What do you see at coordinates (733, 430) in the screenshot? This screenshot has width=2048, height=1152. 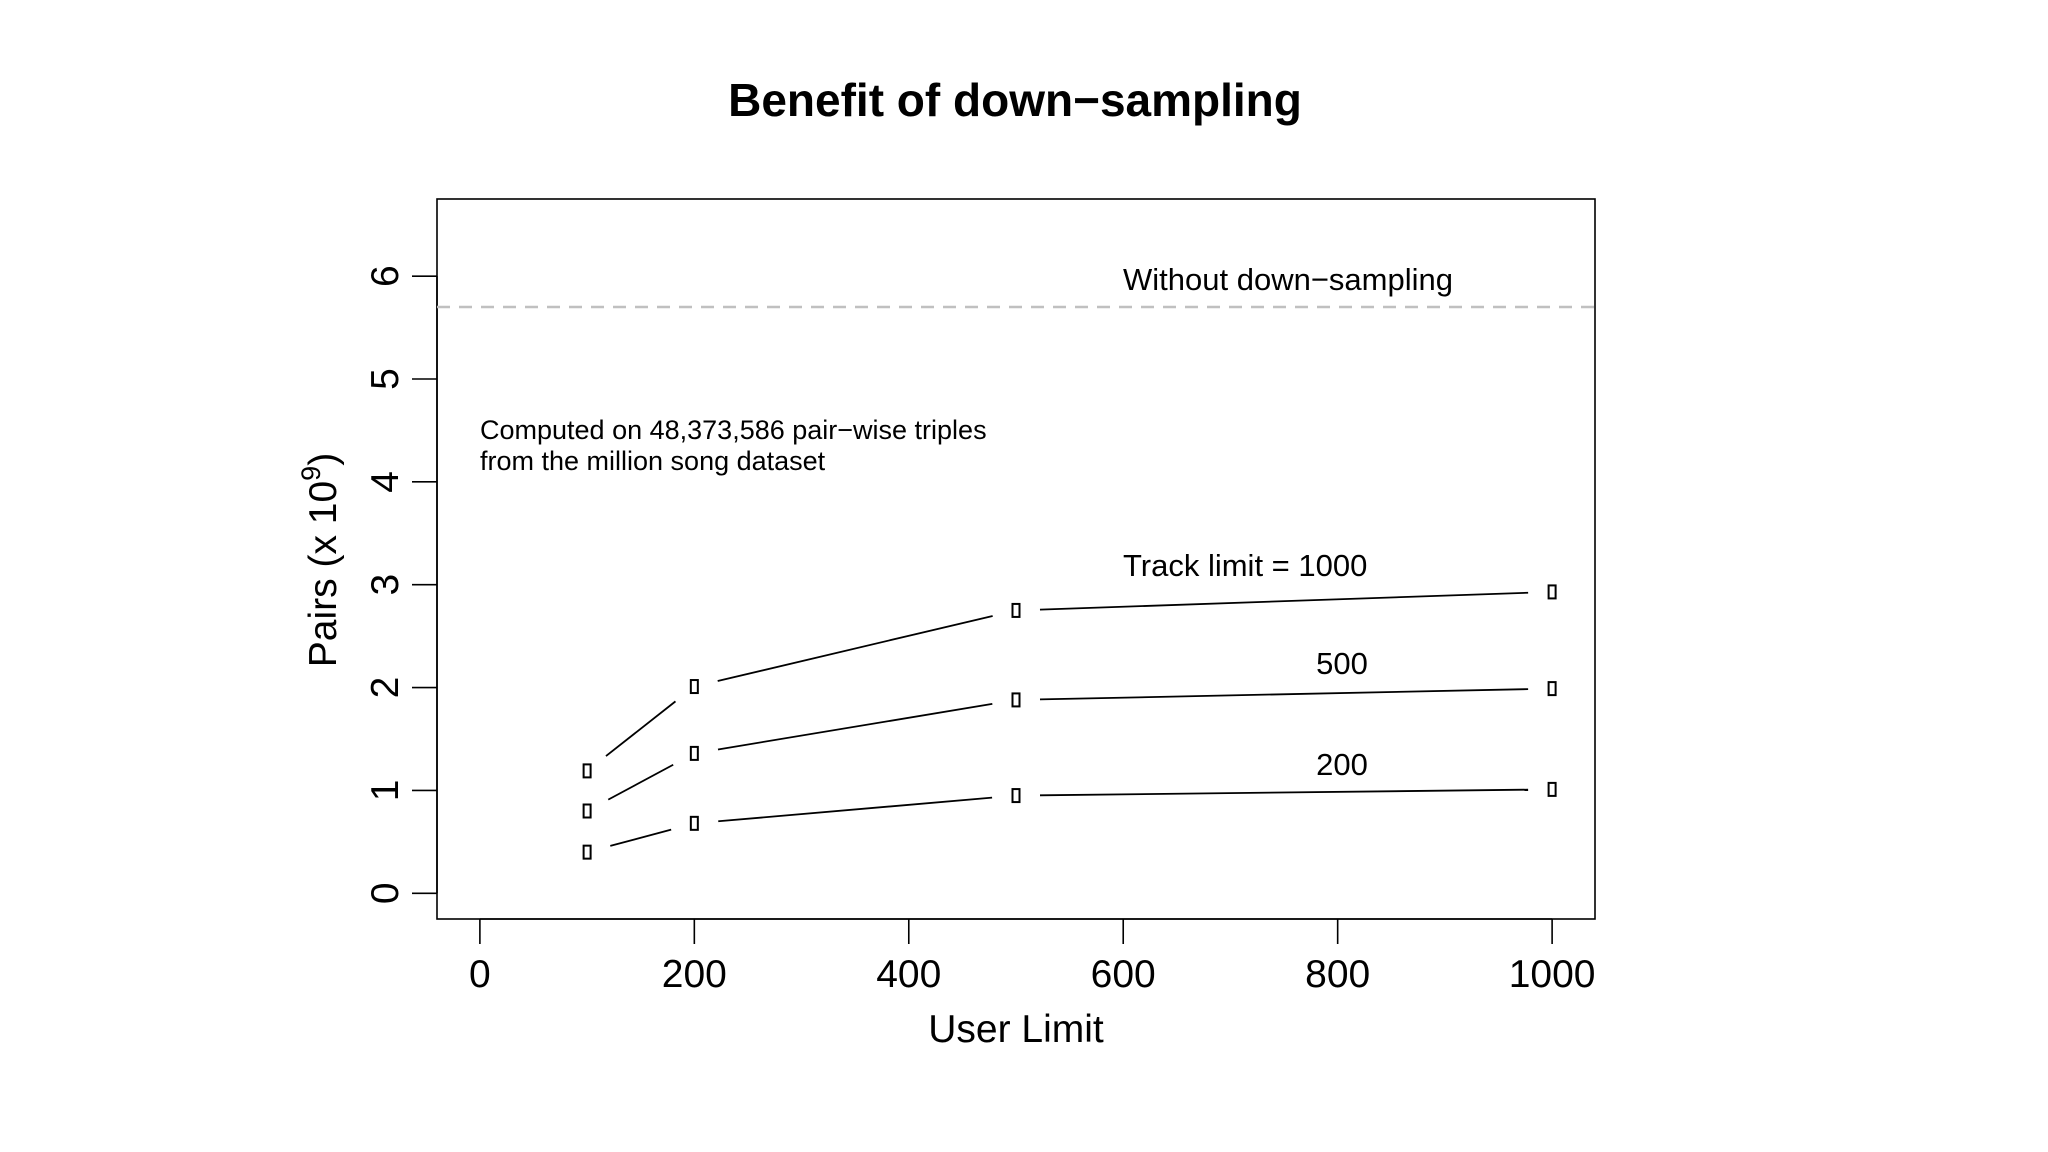 I see `dataset-note-line-1: Computed on 48,373,586 pair−wise triples` at bounding box center [733, 430].